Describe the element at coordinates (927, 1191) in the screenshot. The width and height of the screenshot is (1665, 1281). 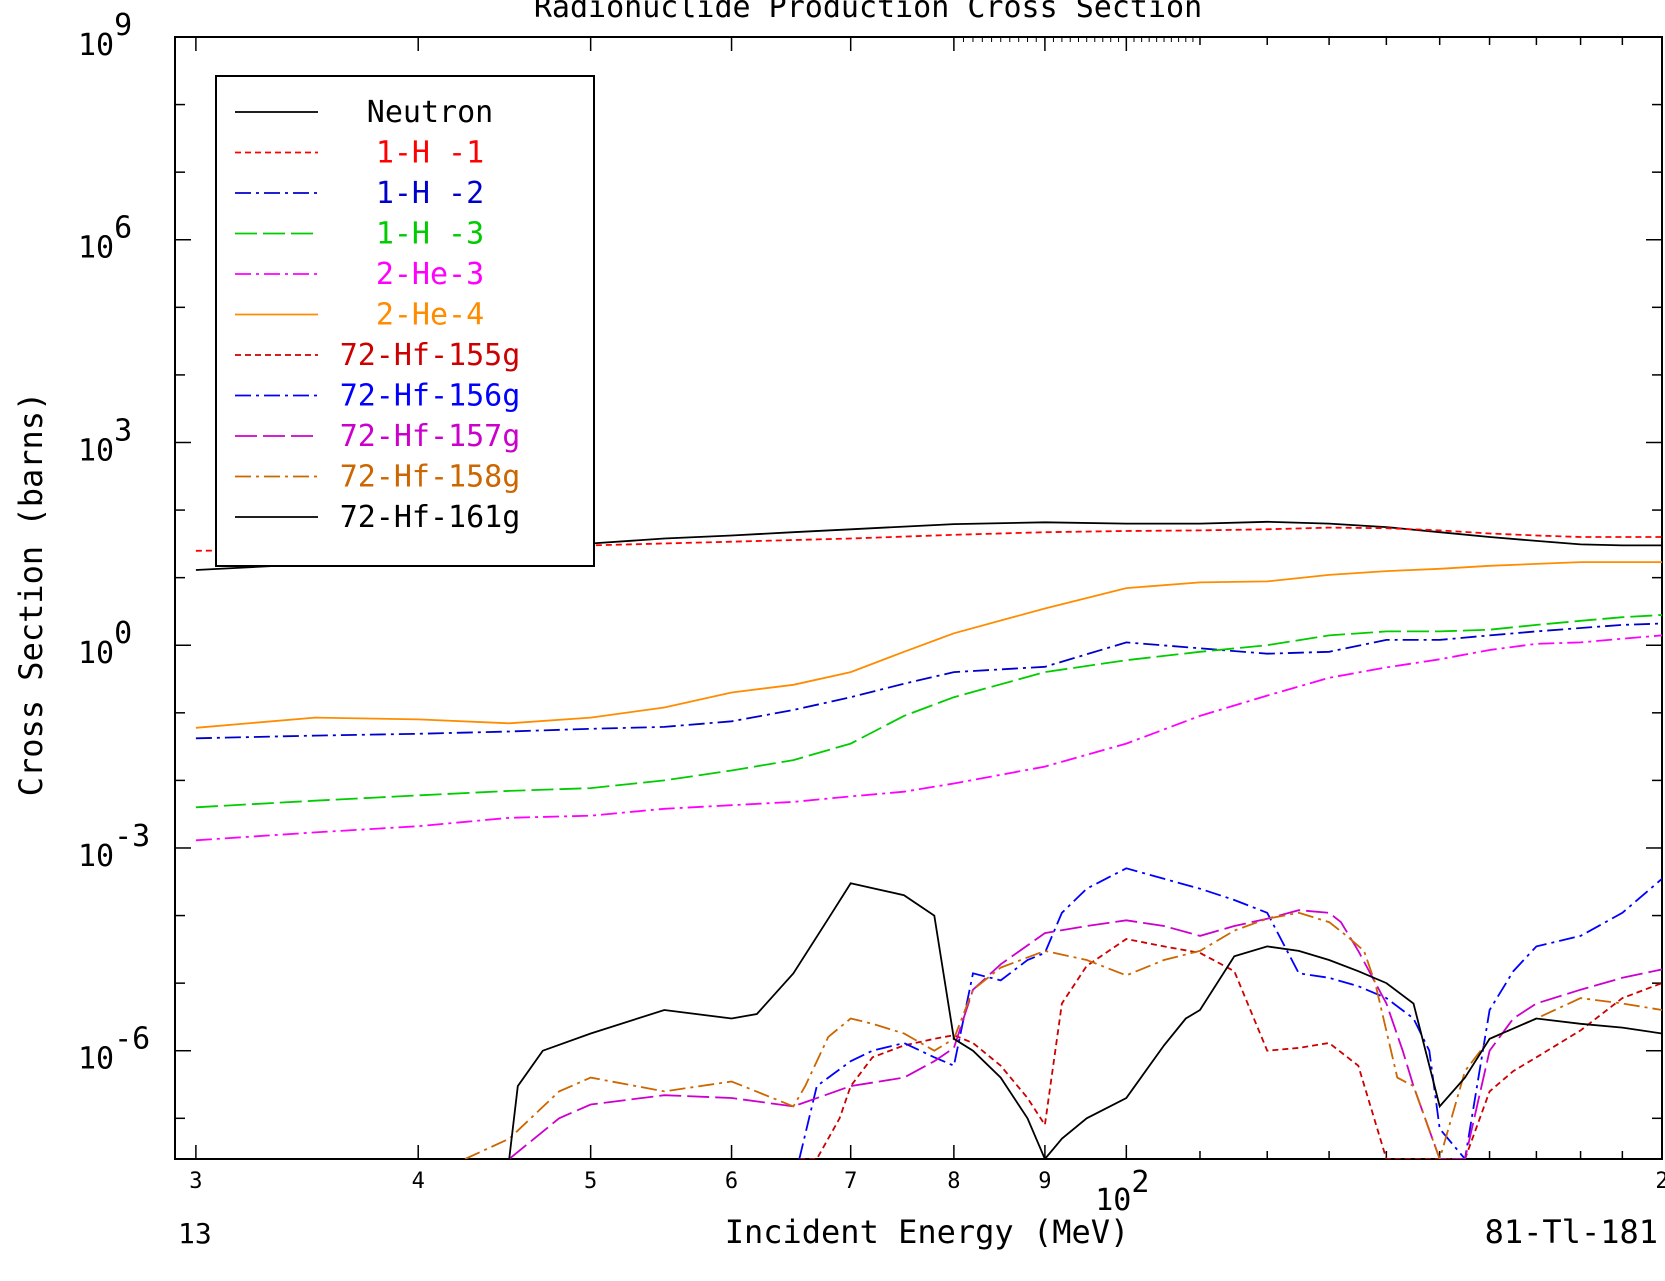
I see `x-tick-labels: 3 4 5 6 7 8 9 2 102` at that location.